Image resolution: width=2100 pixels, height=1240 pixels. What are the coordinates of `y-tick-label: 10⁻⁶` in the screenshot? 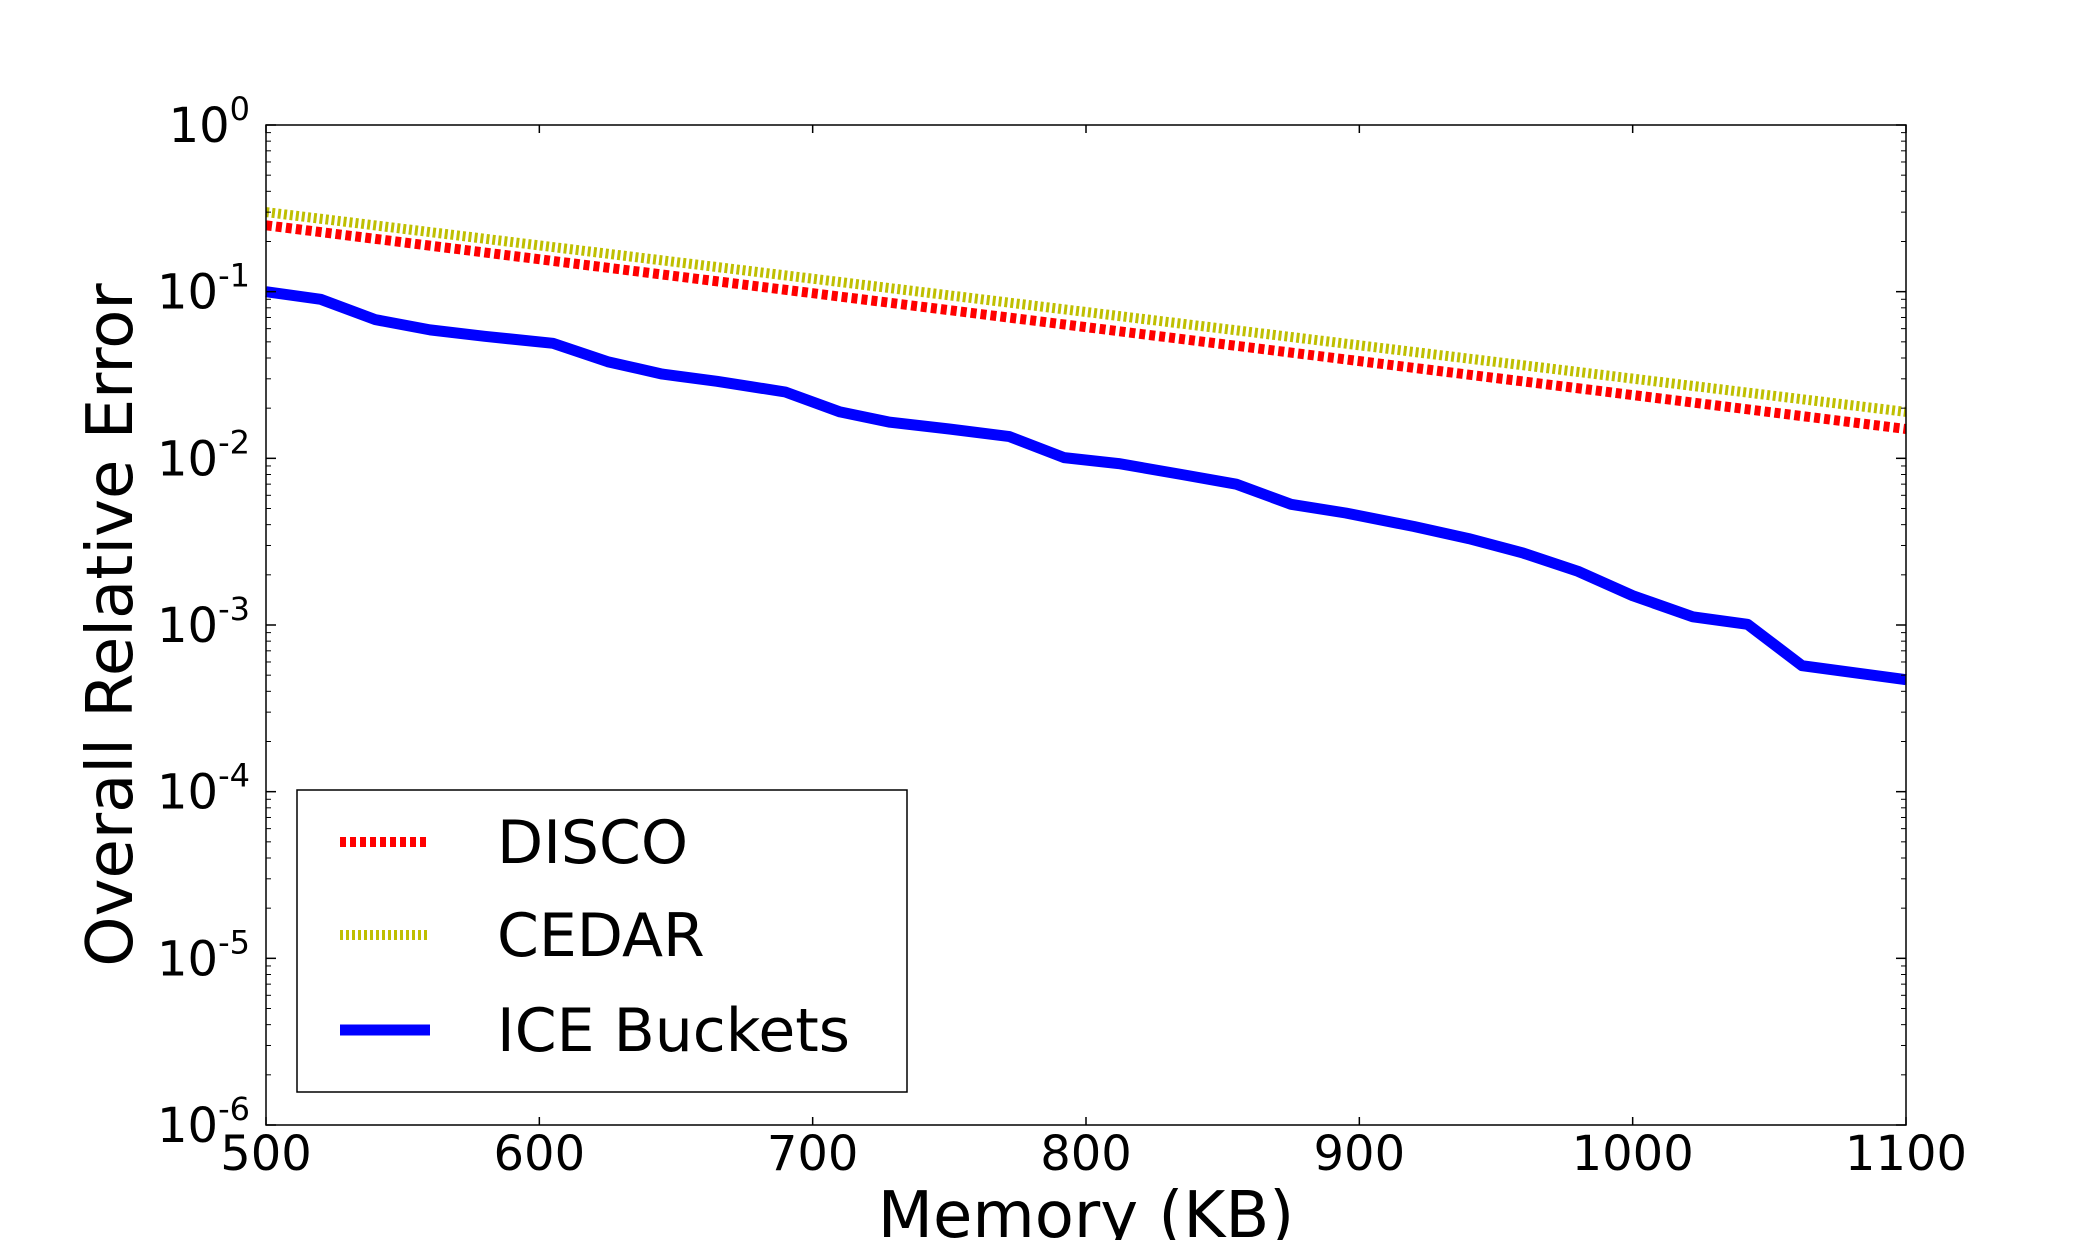 It's located at (203, 1122).